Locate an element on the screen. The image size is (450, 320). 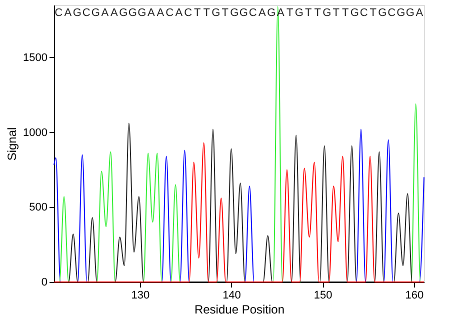
x-tick-label: 140 is located at coordinates (231, 296).